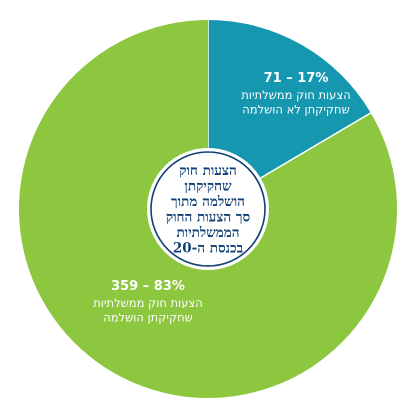 The image size is (416, 419). What do you see at coordinates (208, 248) in the screenshot?
I see `center-label-line-6: בכנסת ה-20` at bounding box center [208, 248].